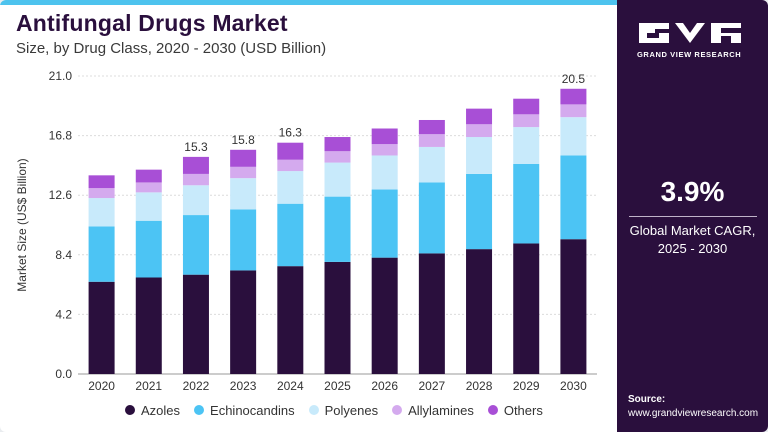  I want to click on bar-segment-azoles-2023, so click(243, 322).